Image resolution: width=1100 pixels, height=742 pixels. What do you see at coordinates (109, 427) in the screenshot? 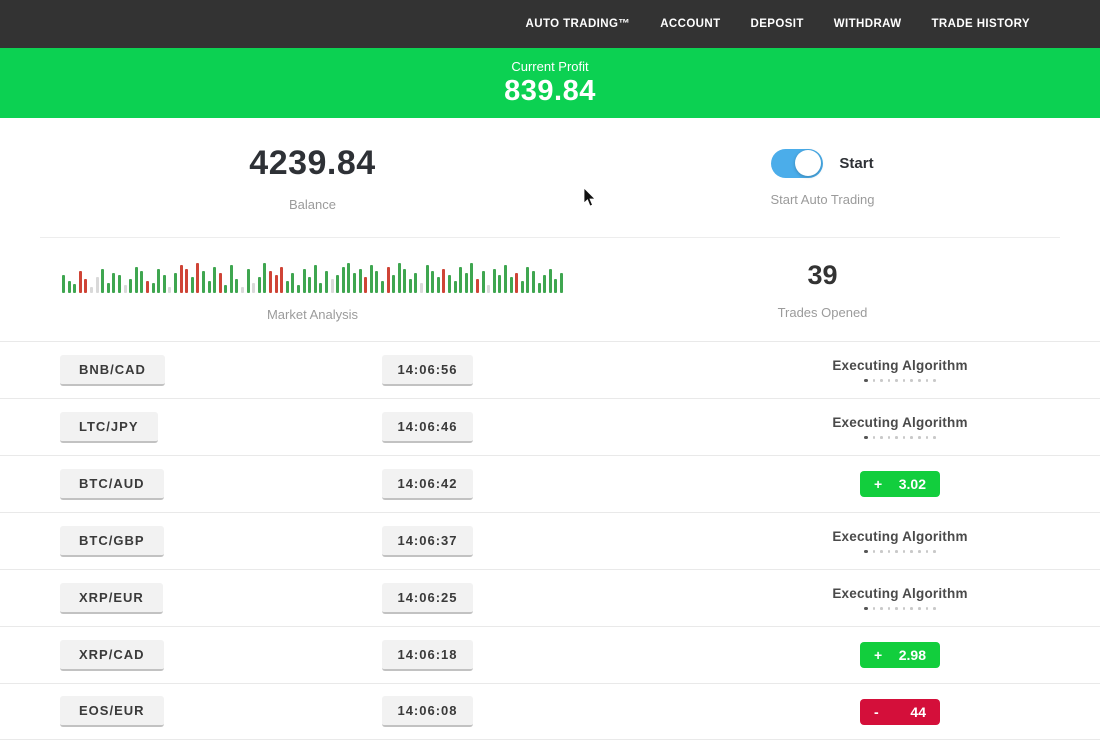
I see `pair-badge: LTC/JPY` at bounding box center [109, 427].